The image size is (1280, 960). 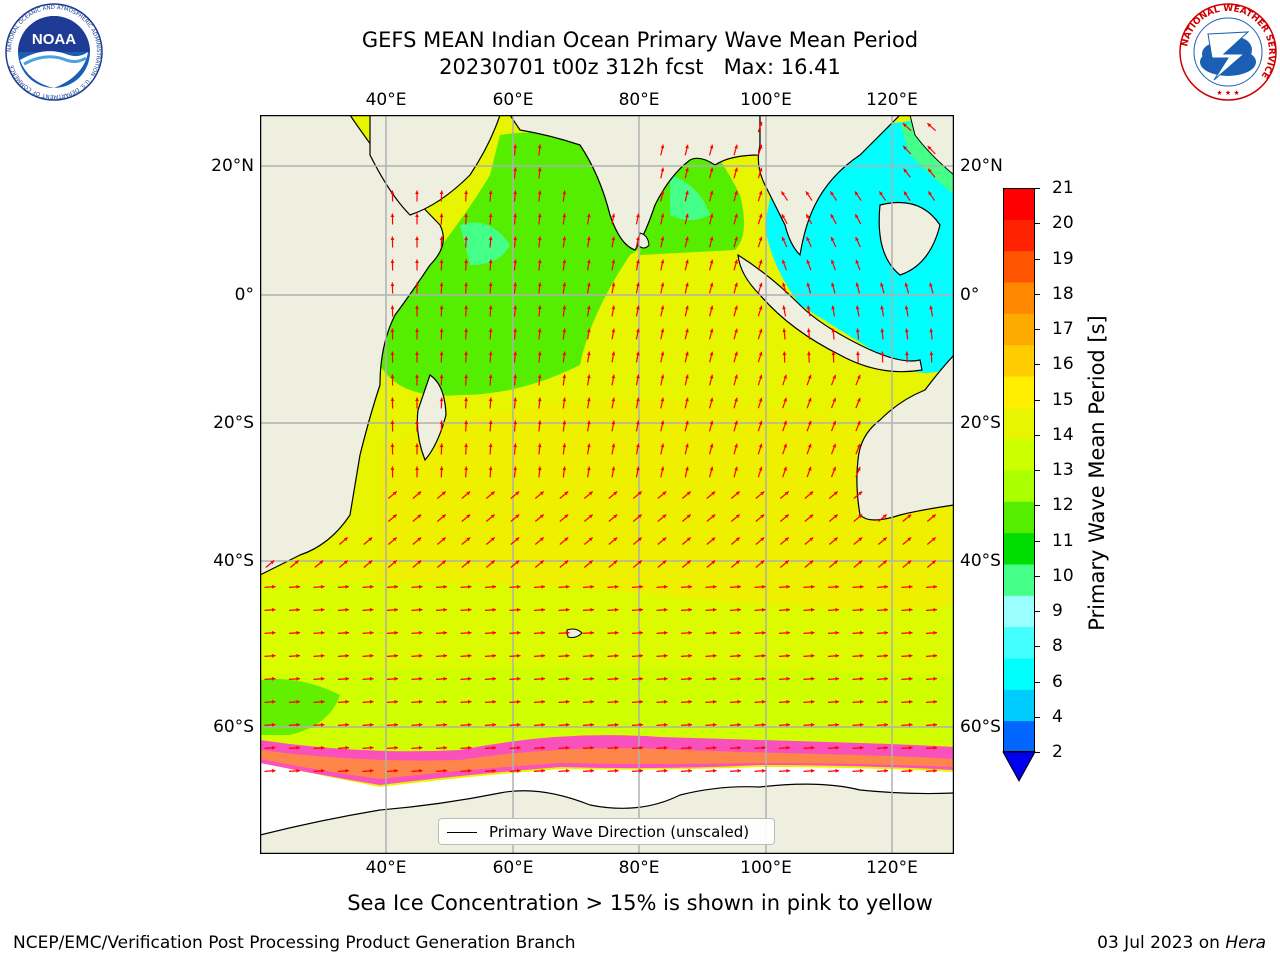 I want to click on land-madagascar, so click(x=431, y=418).